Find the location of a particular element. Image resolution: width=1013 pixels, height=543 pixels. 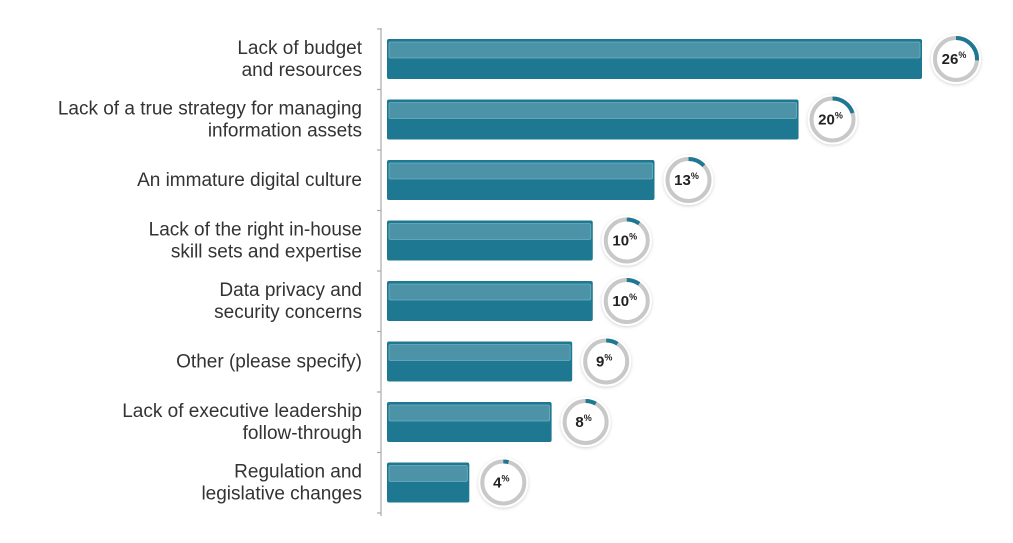

category-label-line: legislative changes is located at coordinates (281, 494).